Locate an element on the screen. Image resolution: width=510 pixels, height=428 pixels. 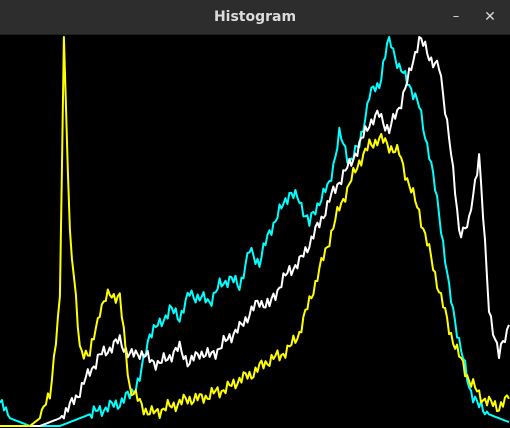
title-bar: Histogram – ✕ is located at coordinates (255, 17).